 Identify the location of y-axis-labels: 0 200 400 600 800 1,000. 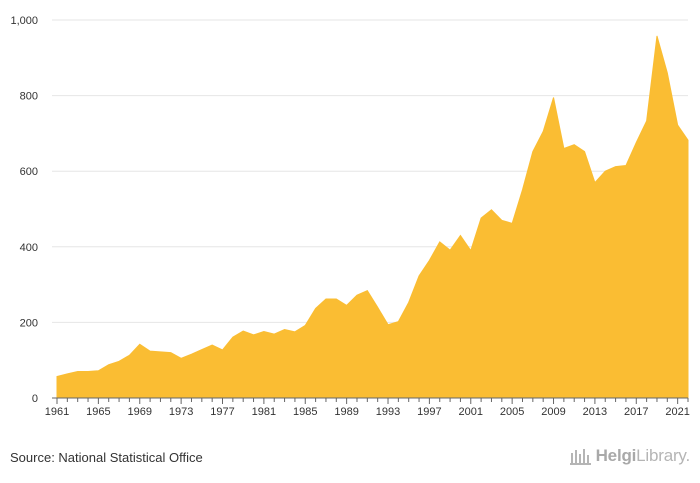
(24, 210).